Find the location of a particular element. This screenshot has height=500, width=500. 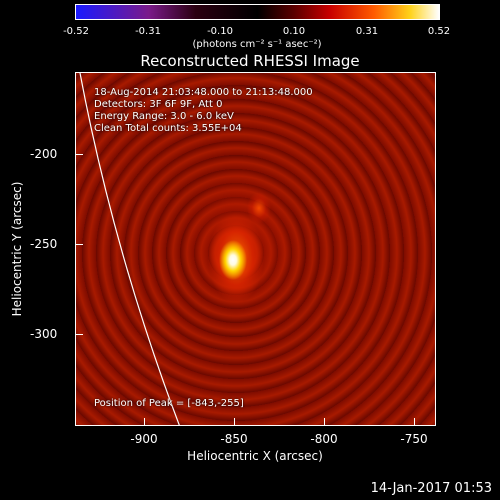

solar-limb is located at coordinates (129, 249).